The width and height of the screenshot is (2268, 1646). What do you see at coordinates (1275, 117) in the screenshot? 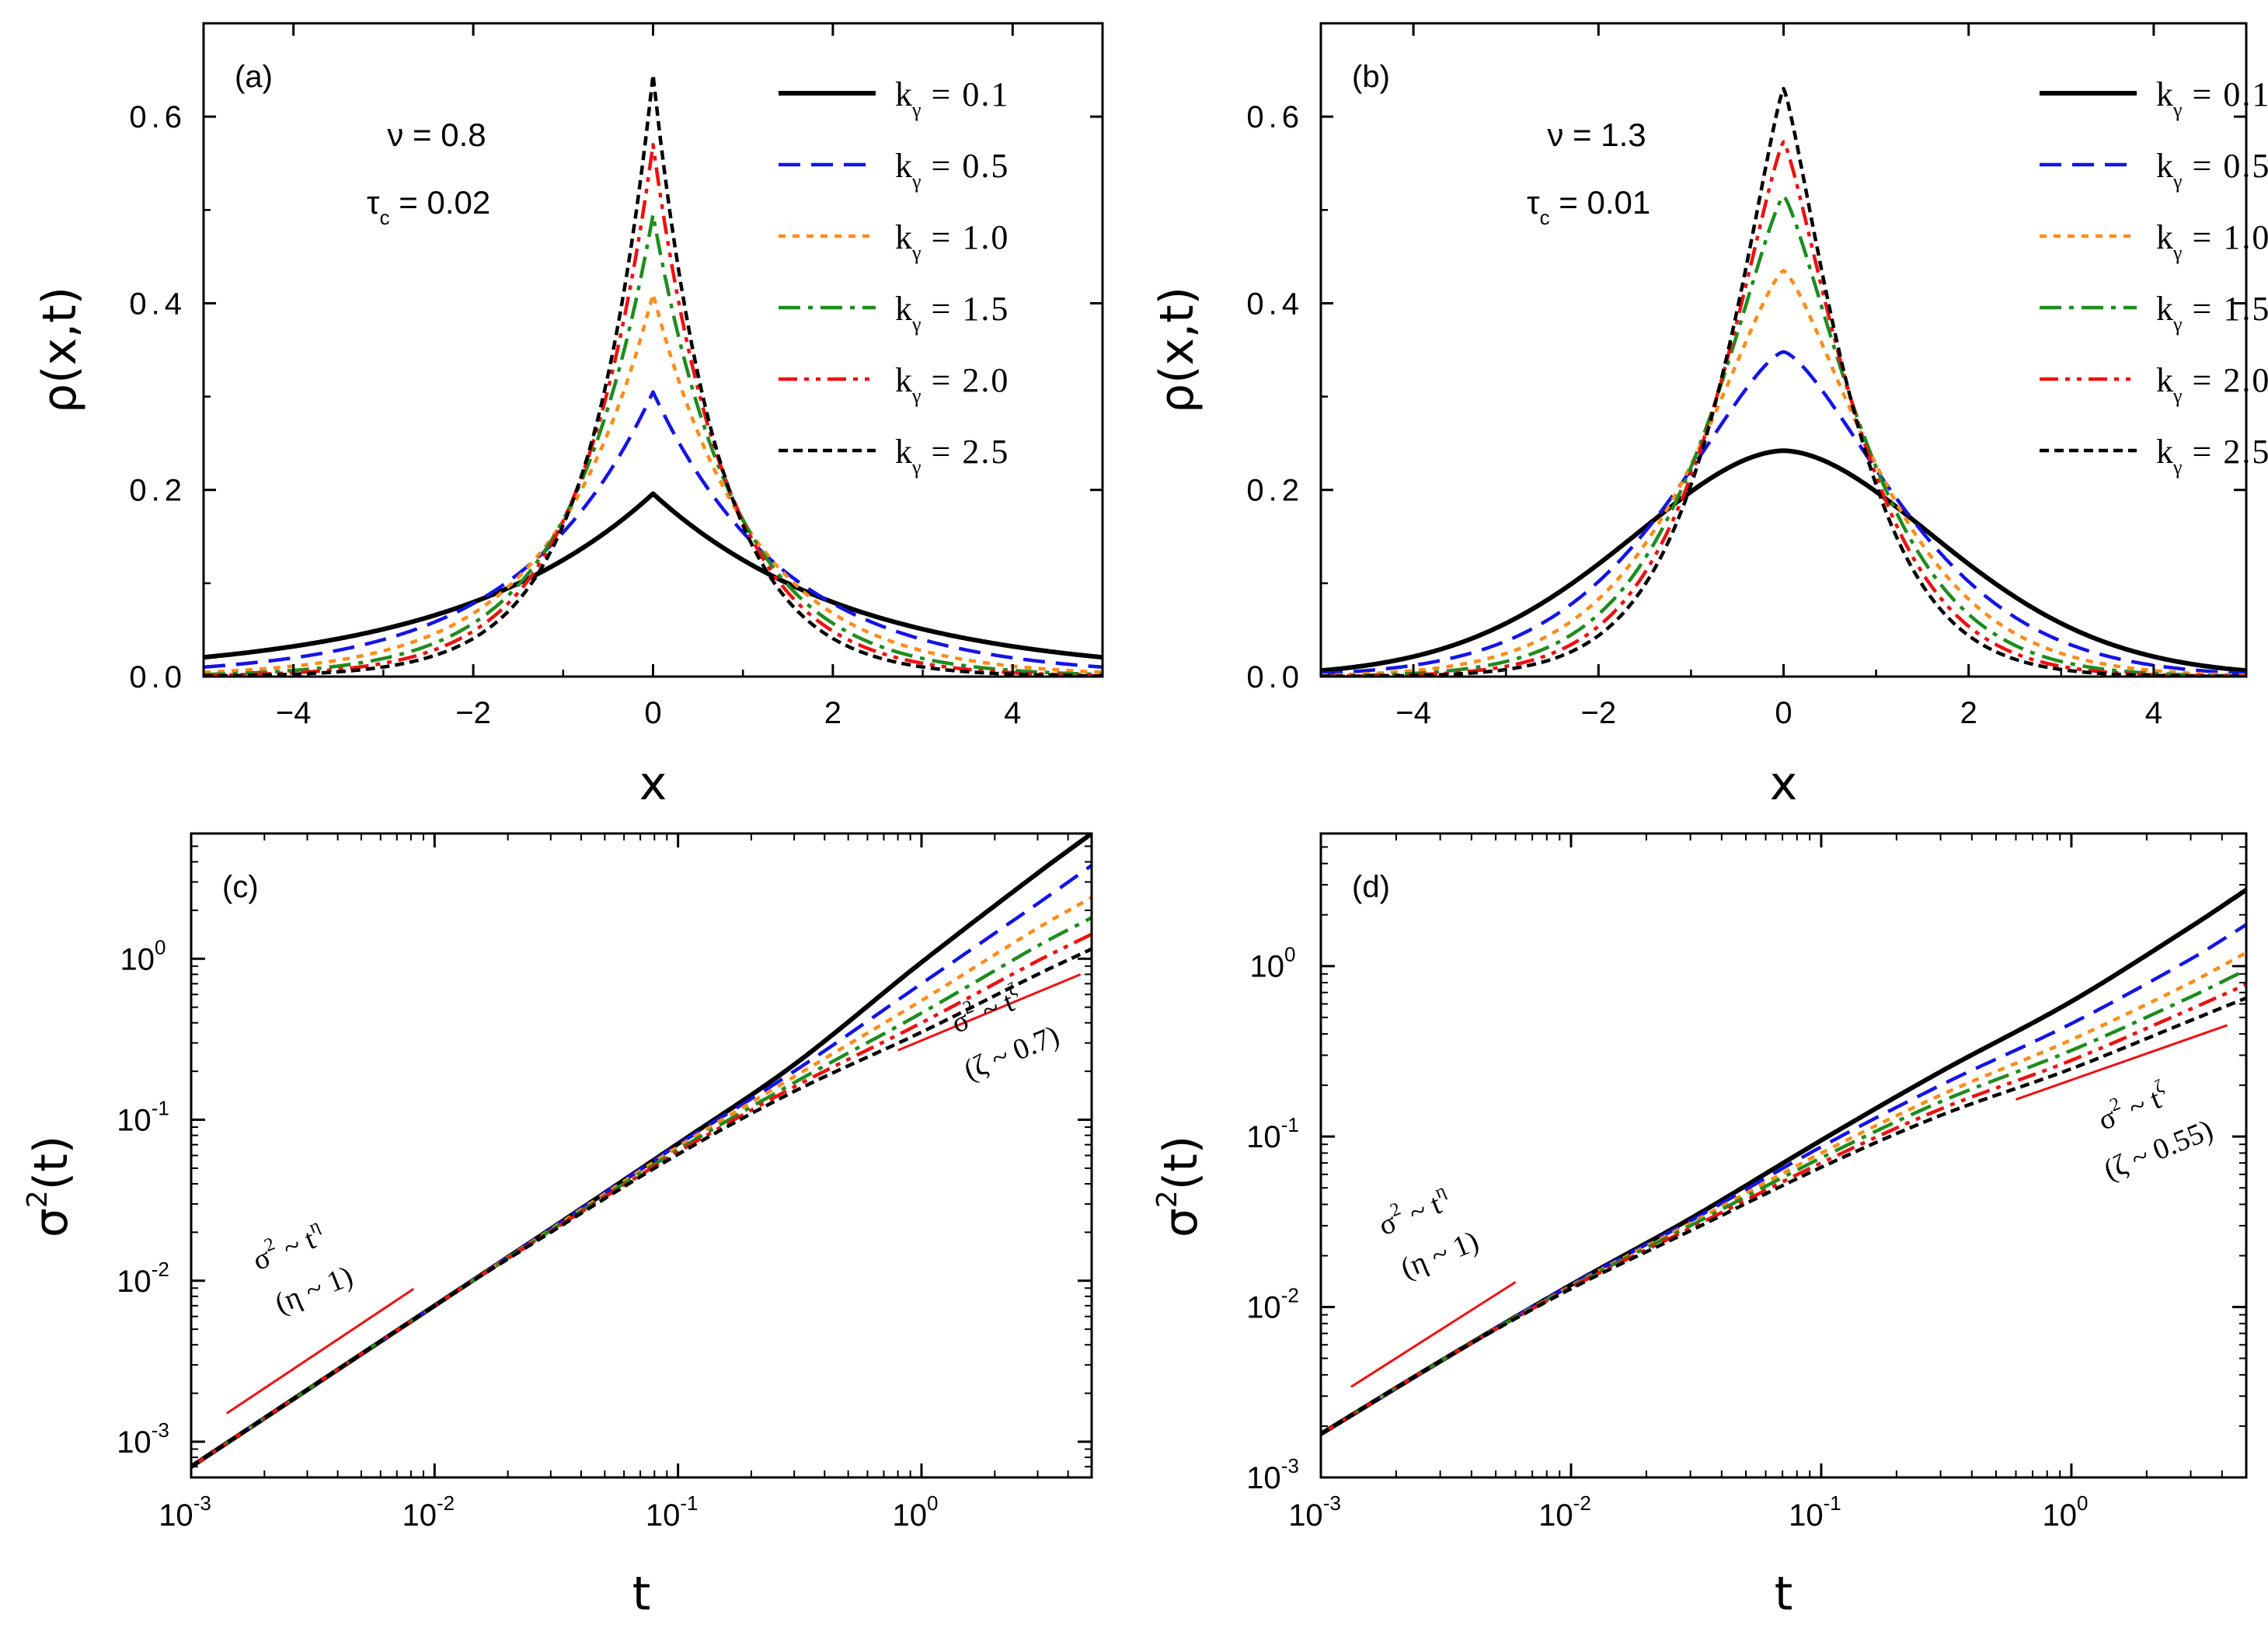
I see `y-tick-label-b: 0.6` at bounding box center [1275, 117].